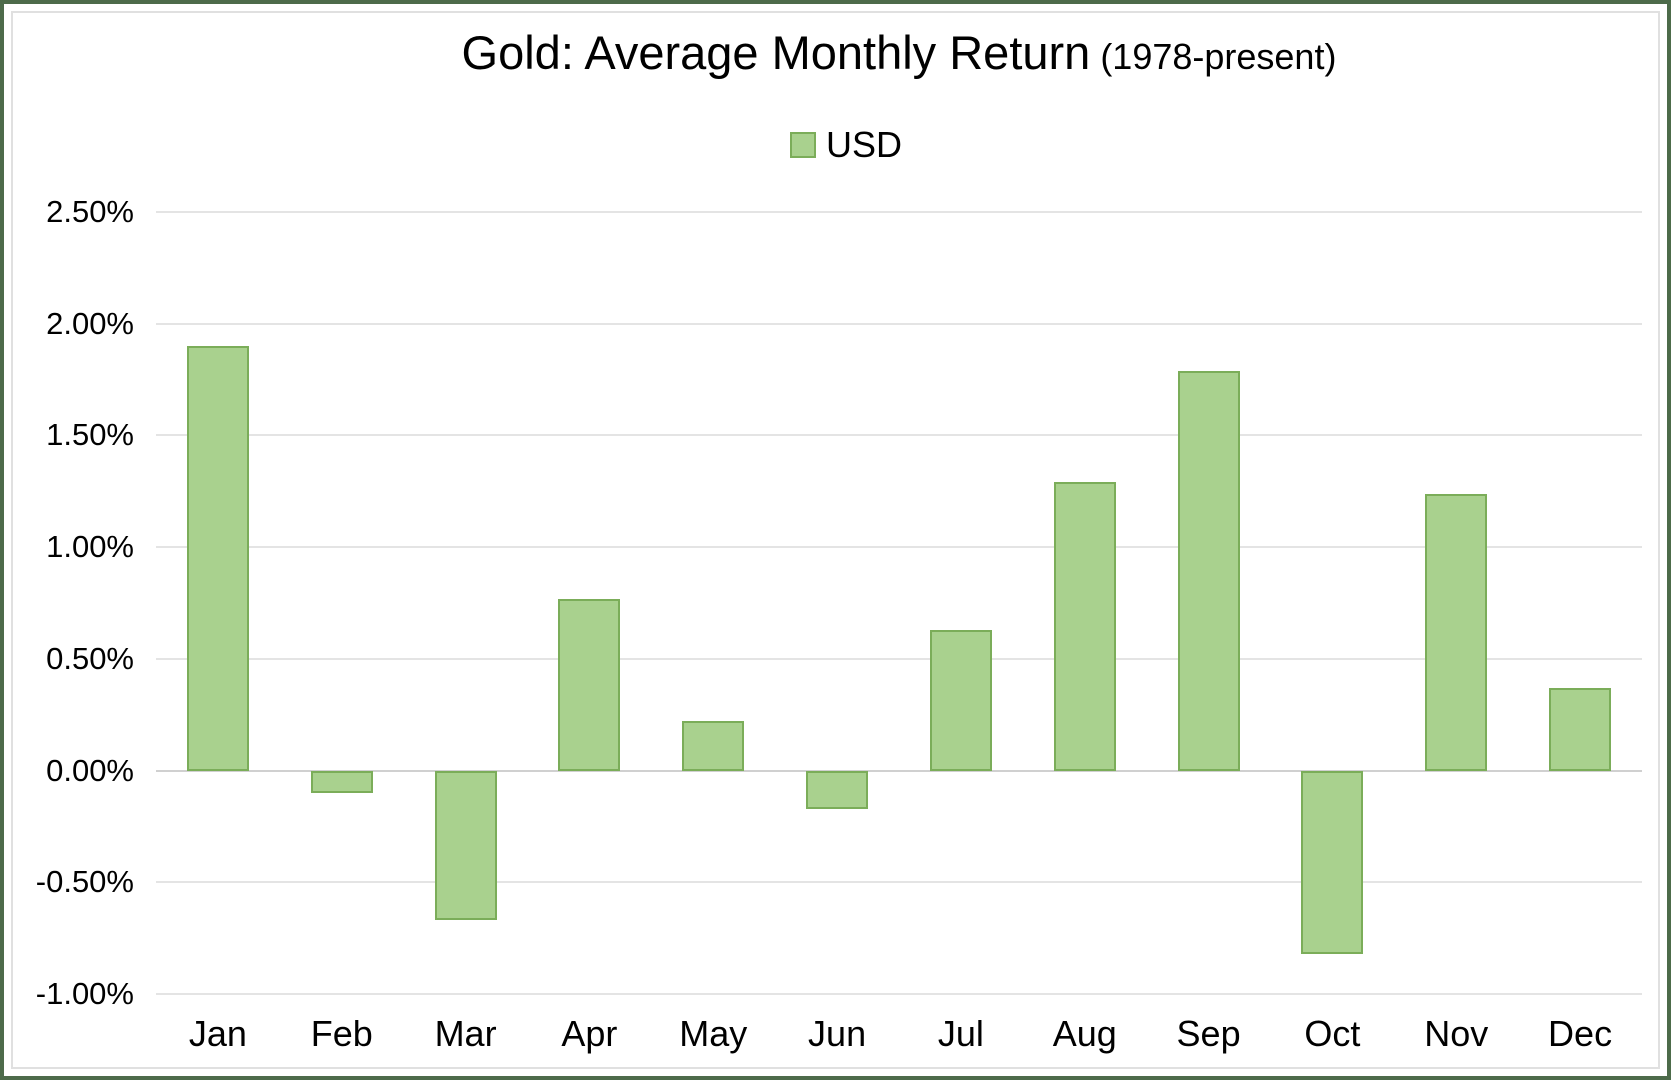  I want to click on x-tick-label-may: May, so click(713, 1033).